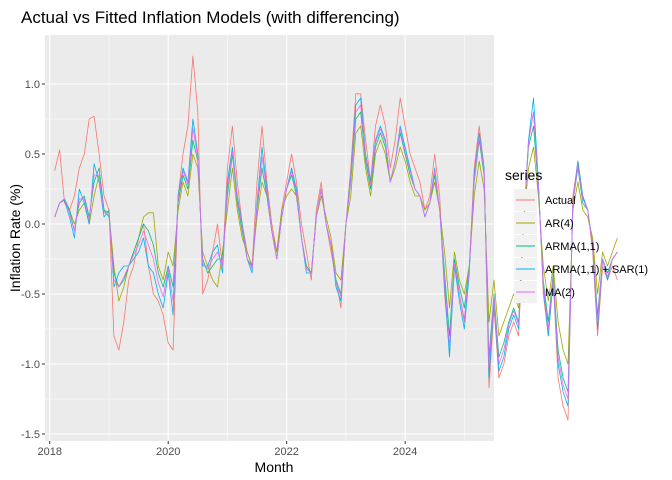 This screenshot has width=672, height=480. What do you see at coordinates (405, 452) in the screenshot?
I see `x-tick-label: 2024` at bounding box center [405, 452].